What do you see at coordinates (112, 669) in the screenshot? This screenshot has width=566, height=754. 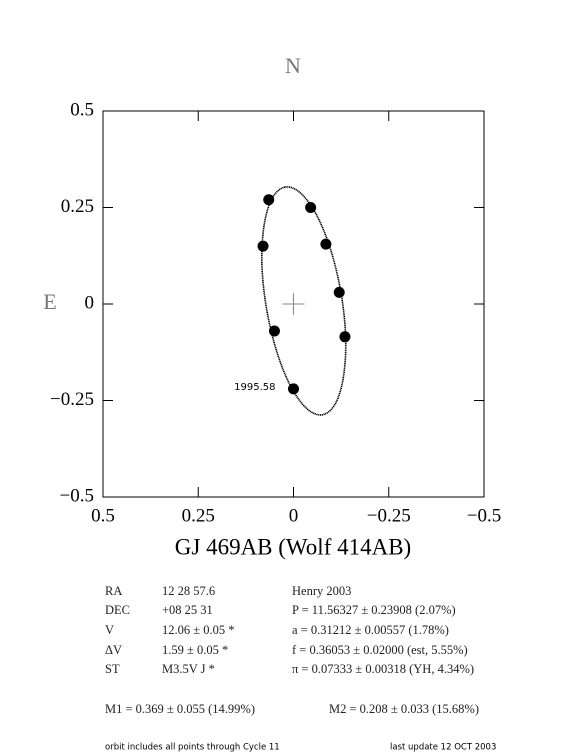 I see `info-cell: ST` at bounding box center [112, 669].